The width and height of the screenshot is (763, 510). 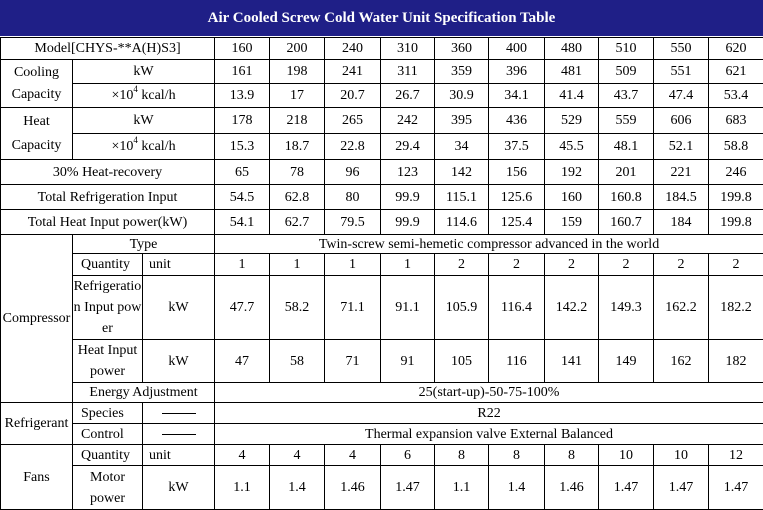 What do you see at coordinates (517, 361) in the screenshot?
I see `compressor-heat-input-value: 116` at bounding box center [517, 361].